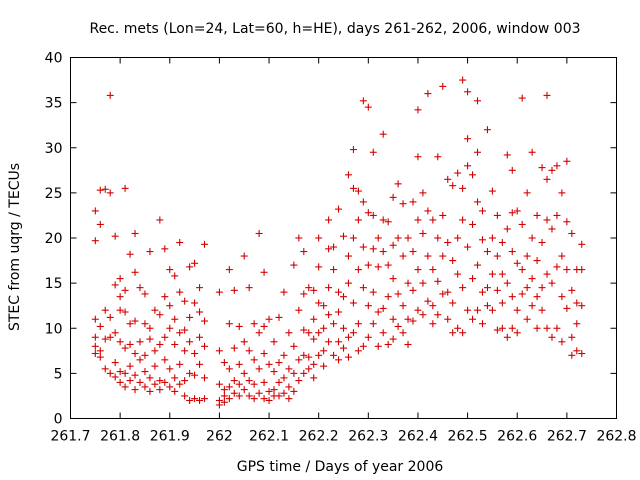  Describe the element at coordinates (58, 420) in the screenshot. I see `y-tick-label: 0` at that location.